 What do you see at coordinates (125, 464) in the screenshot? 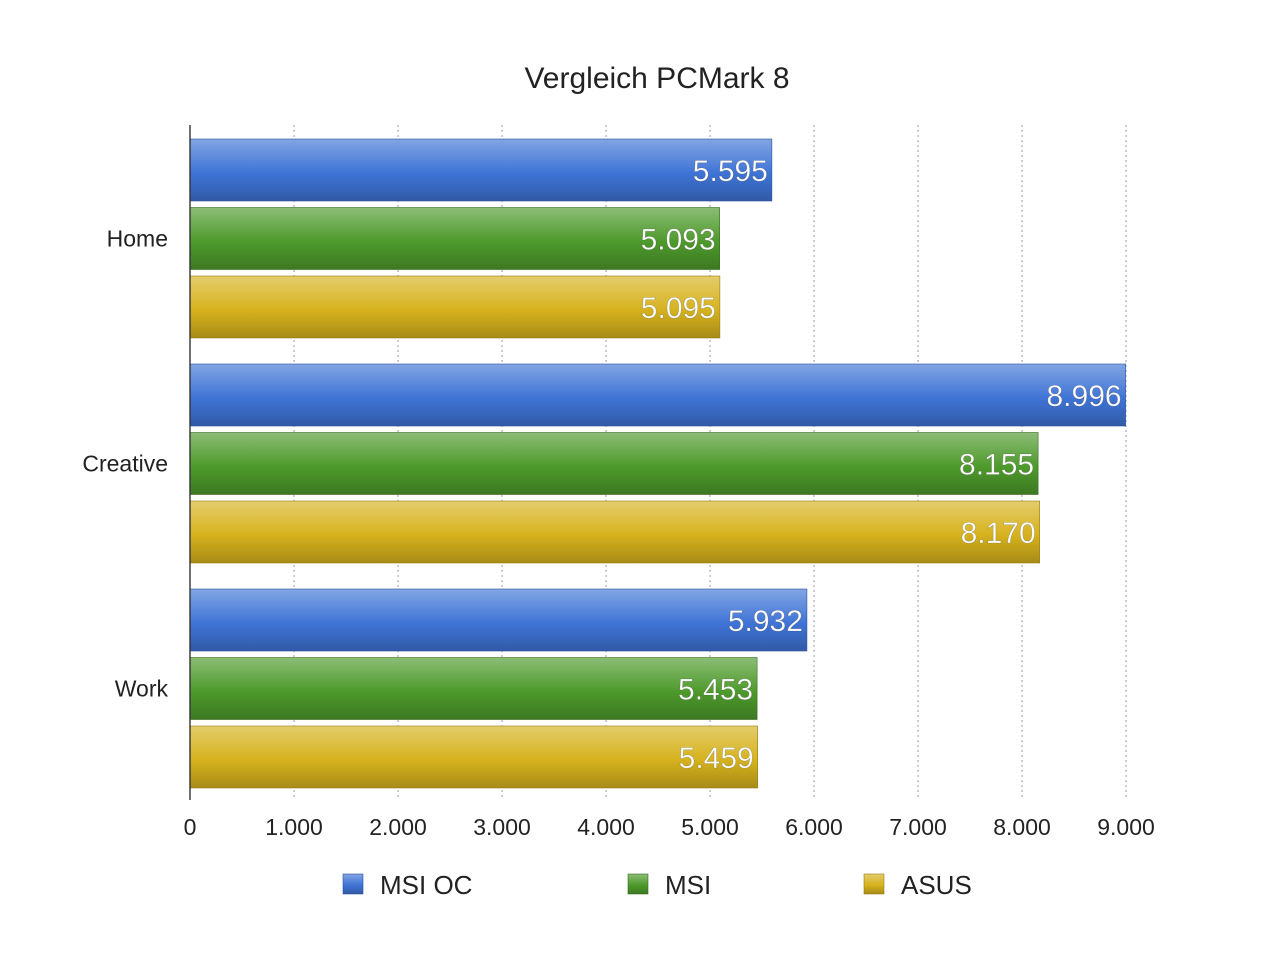
I see `y-category-label: Creative` at bounding box center [125, 464].